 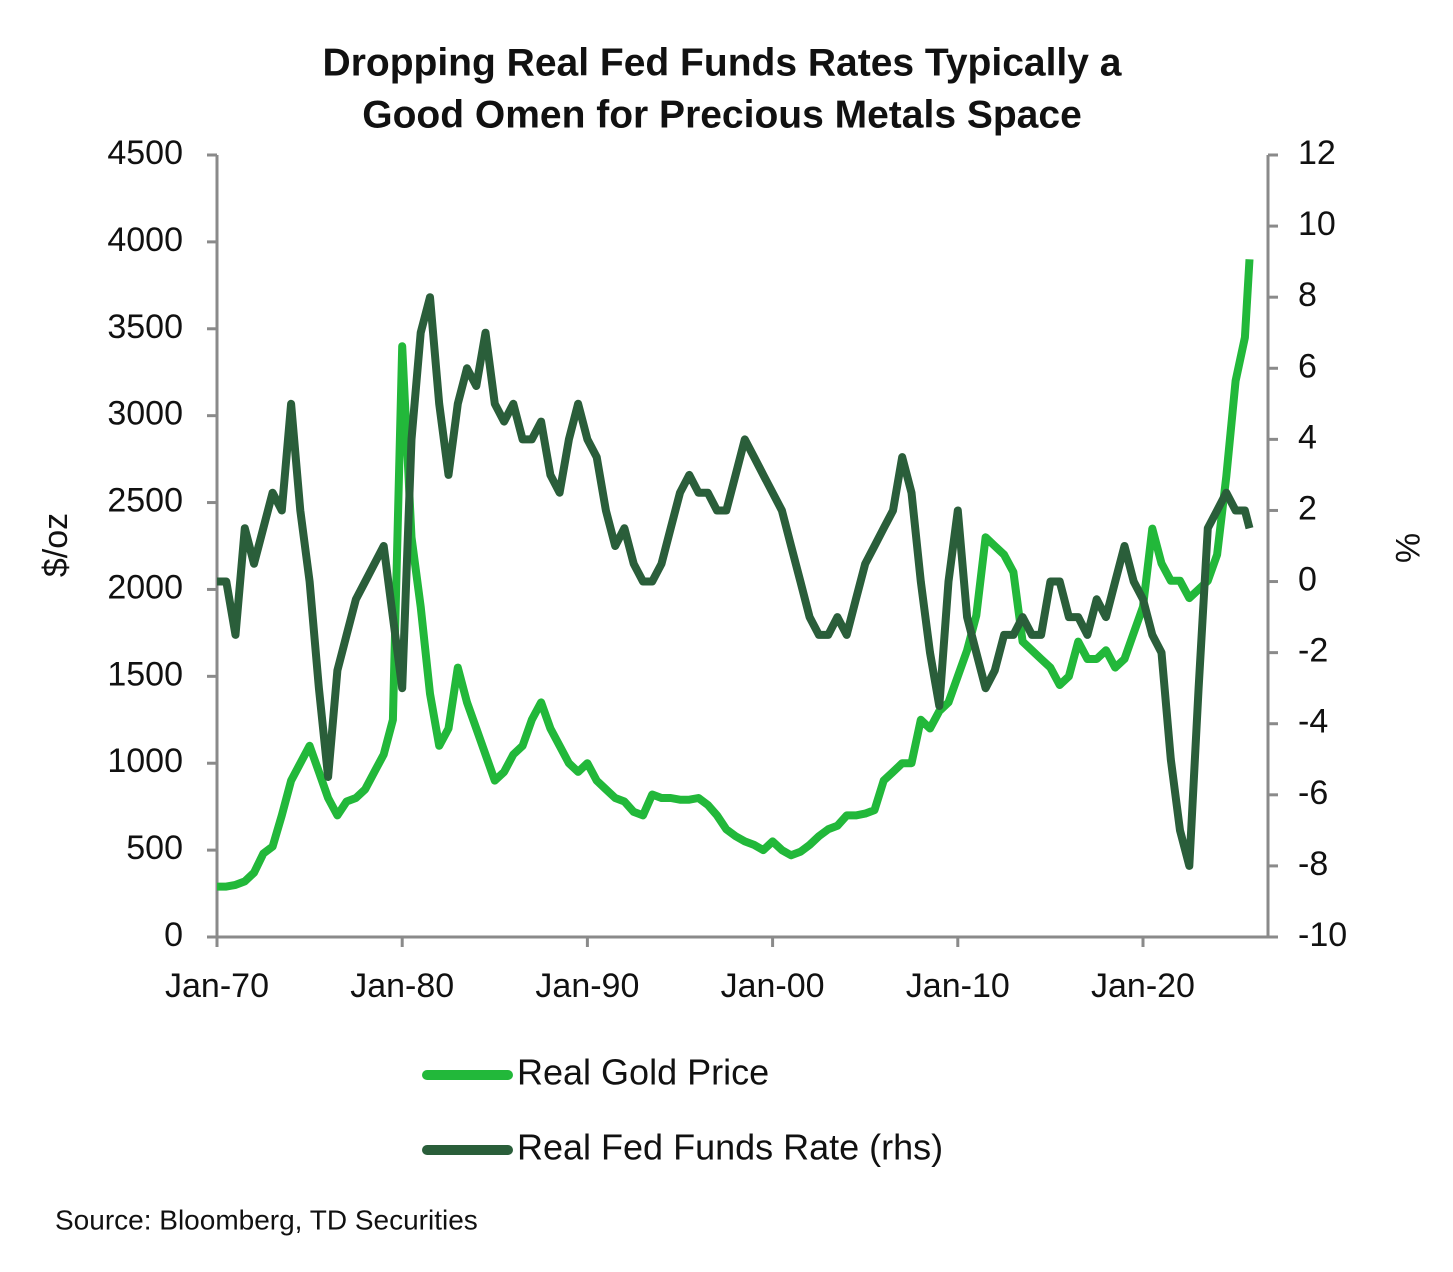 I want to click on chart-title: Good Omen for Precious Metals Space, so click(x=722, y=114).